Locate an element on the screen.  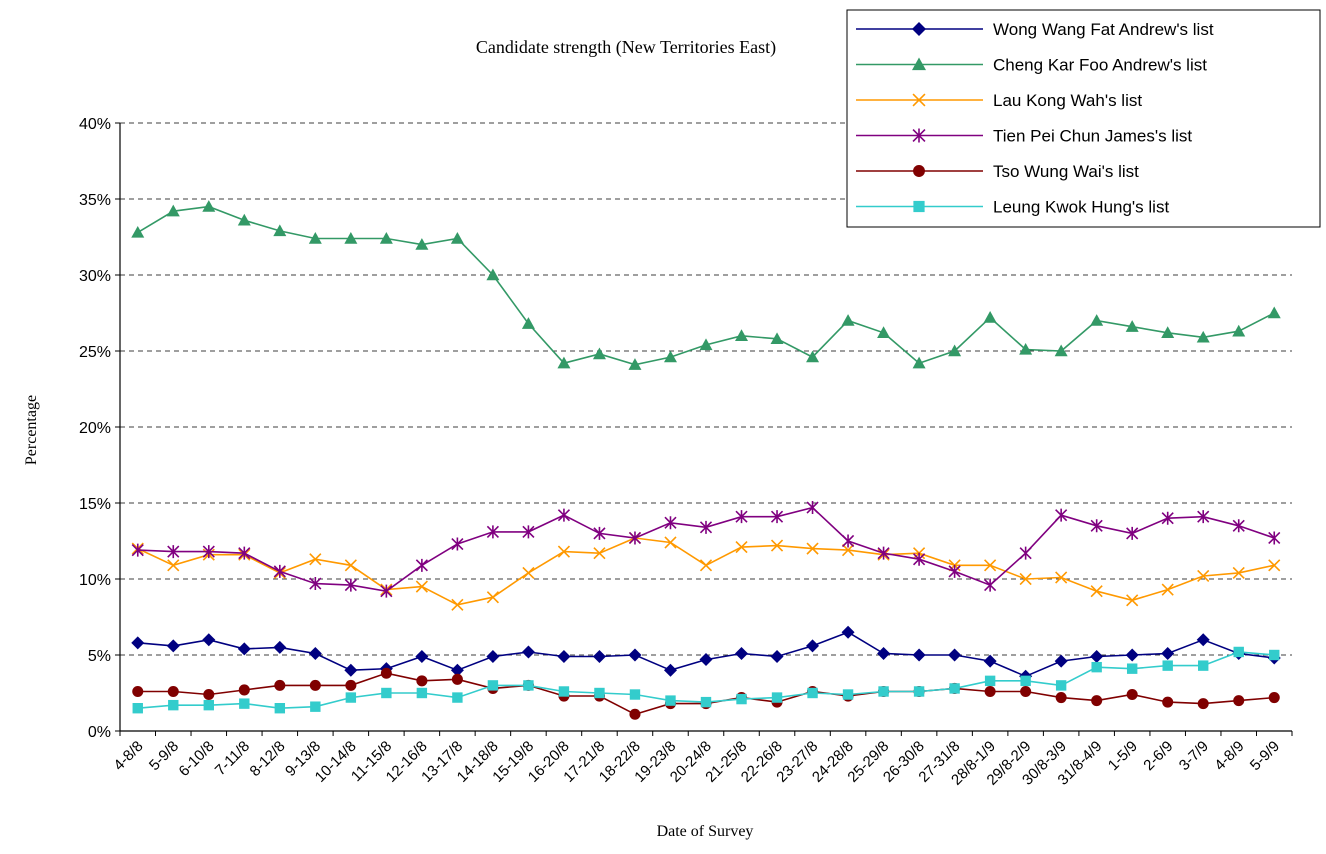
x-axis-label: Date of Survey is located at coordinates (705, 831).